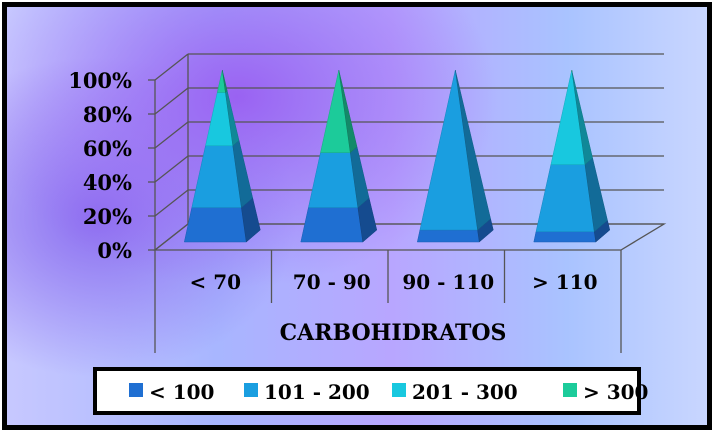 This screenshot has width=716, height=434. What do you see at coordinates (332, 282) in the screenshot?
I see `x-tick-label: 70 - 90` at bounding box center [332, 282].